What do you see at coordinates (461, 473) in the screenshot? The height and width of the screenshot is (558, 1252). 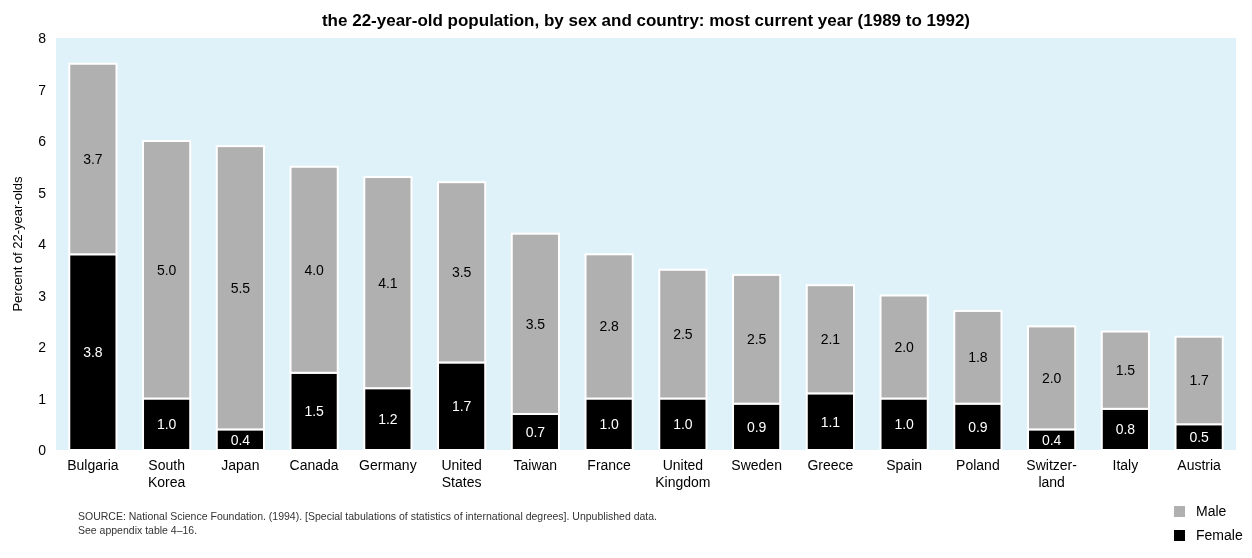 I see `x-tick-label: United States` at bounding box center [461, 473].